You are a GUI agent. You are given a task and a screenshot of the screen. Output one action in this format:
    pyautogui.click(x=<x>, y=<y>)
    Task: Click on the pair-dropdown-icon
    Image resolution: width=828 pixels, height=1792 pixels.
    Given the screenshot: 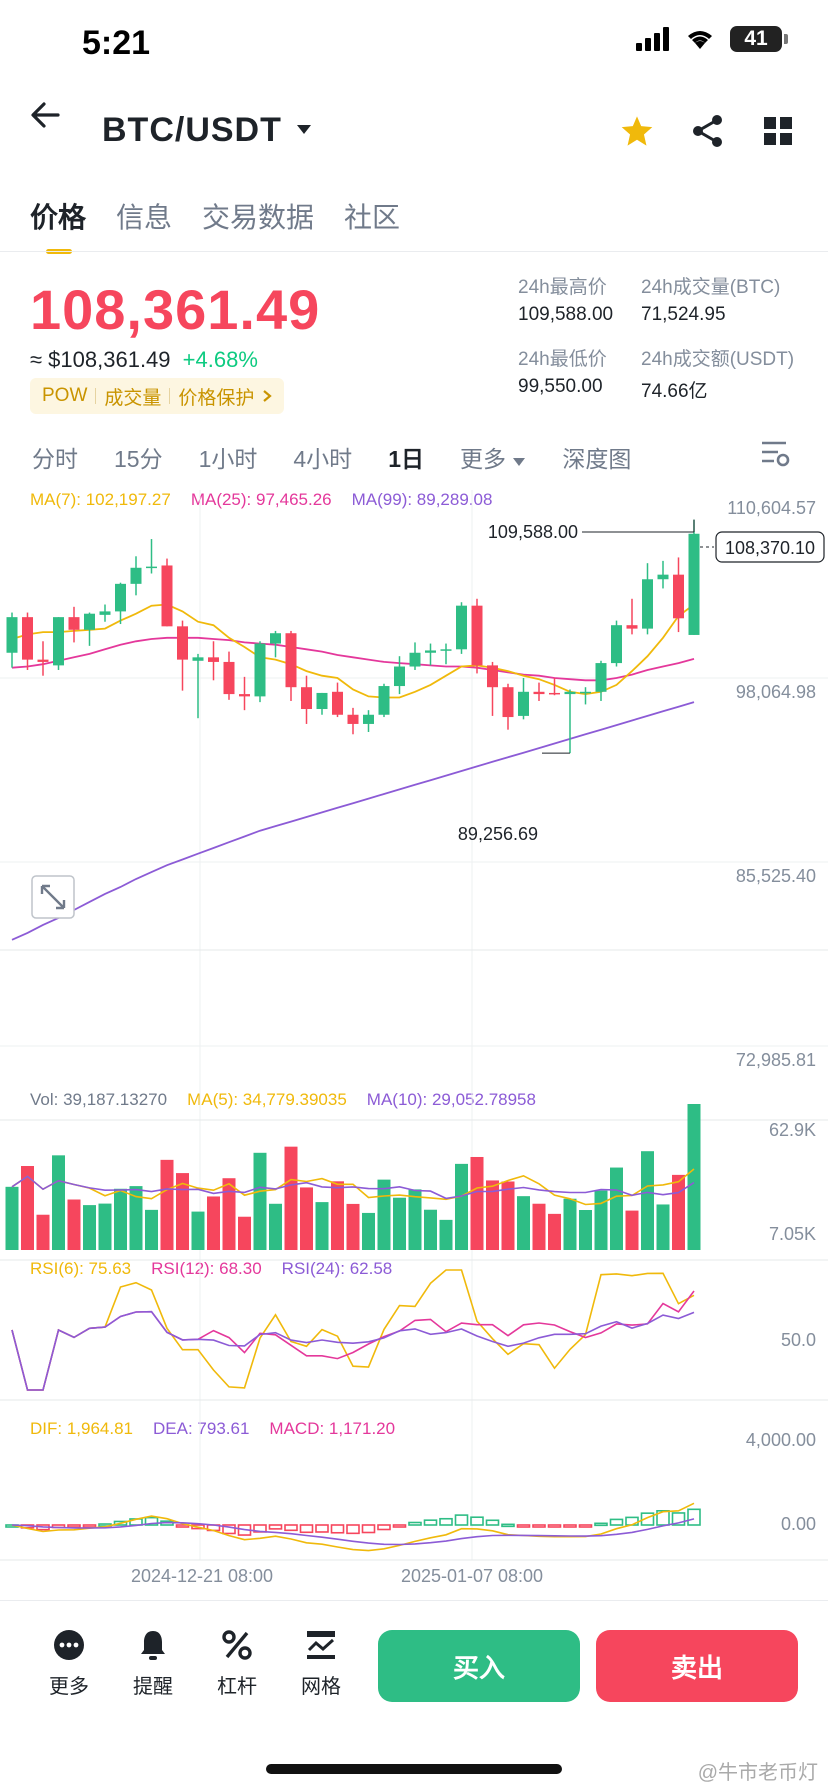 What is the action you would take?
    pyautogui.click(x=304, y=130)
    